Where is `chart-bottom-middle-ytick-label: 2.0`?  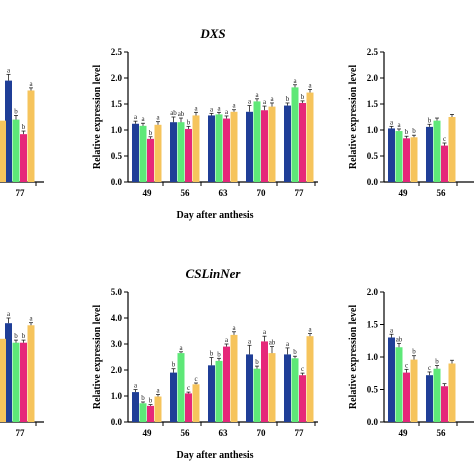 chart-bottom-middle-ytick-label: 2.0 is located at coordinates (117, 370).